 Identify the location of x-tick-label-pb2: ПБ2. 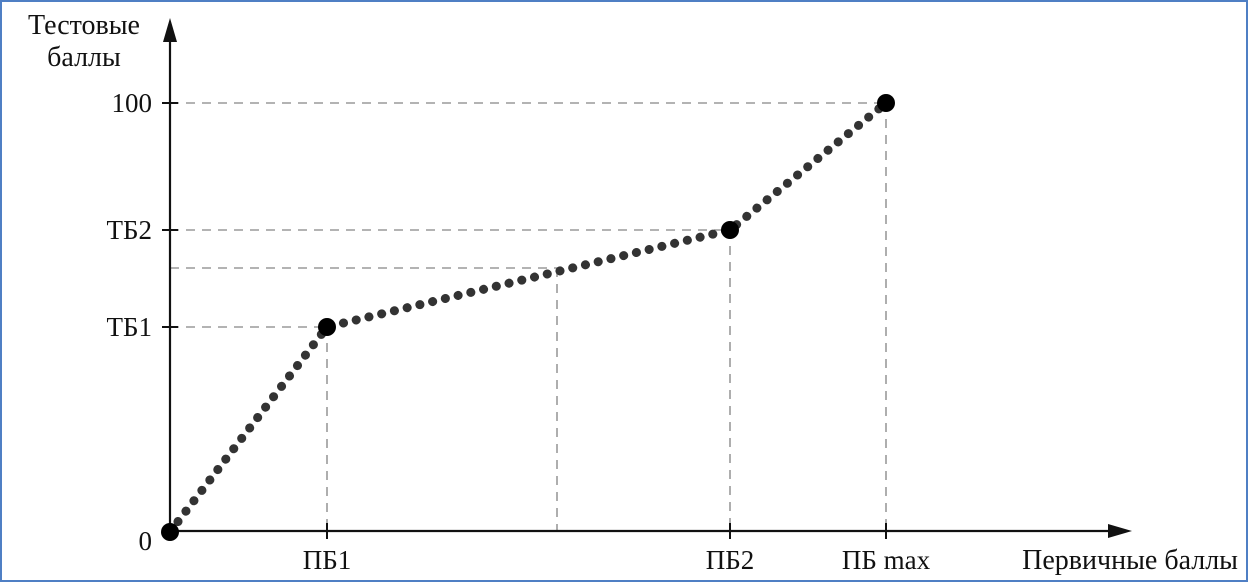
(730, 560).